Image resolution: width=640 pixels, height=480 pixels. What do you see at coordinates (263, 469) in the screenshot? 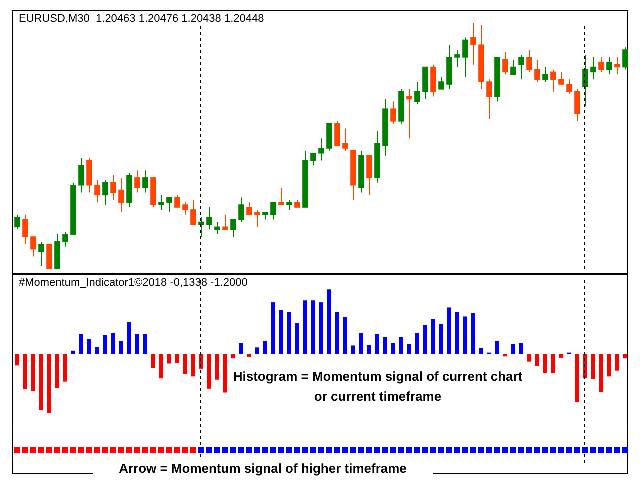
I see `text: Arrow = Momentum signal of higher timeframe` at bounding box center [263, 469].